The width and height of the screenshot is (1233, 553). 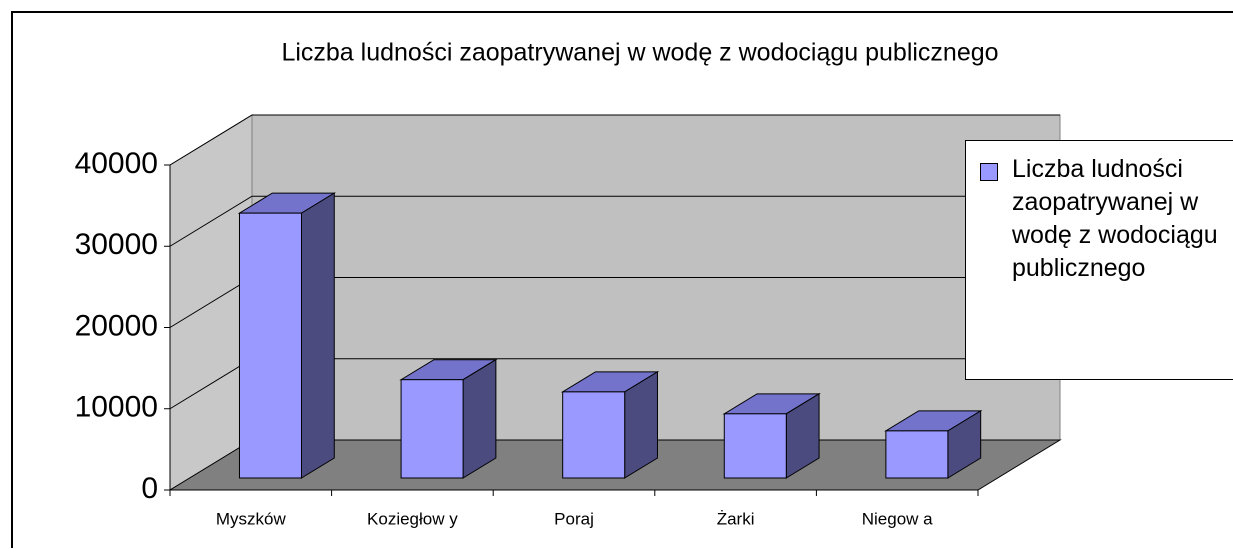 What do you see at coordinates (116, 244) in the screenshot?
I see `y-tick-label: 30000` at bounding box center [116, 244].